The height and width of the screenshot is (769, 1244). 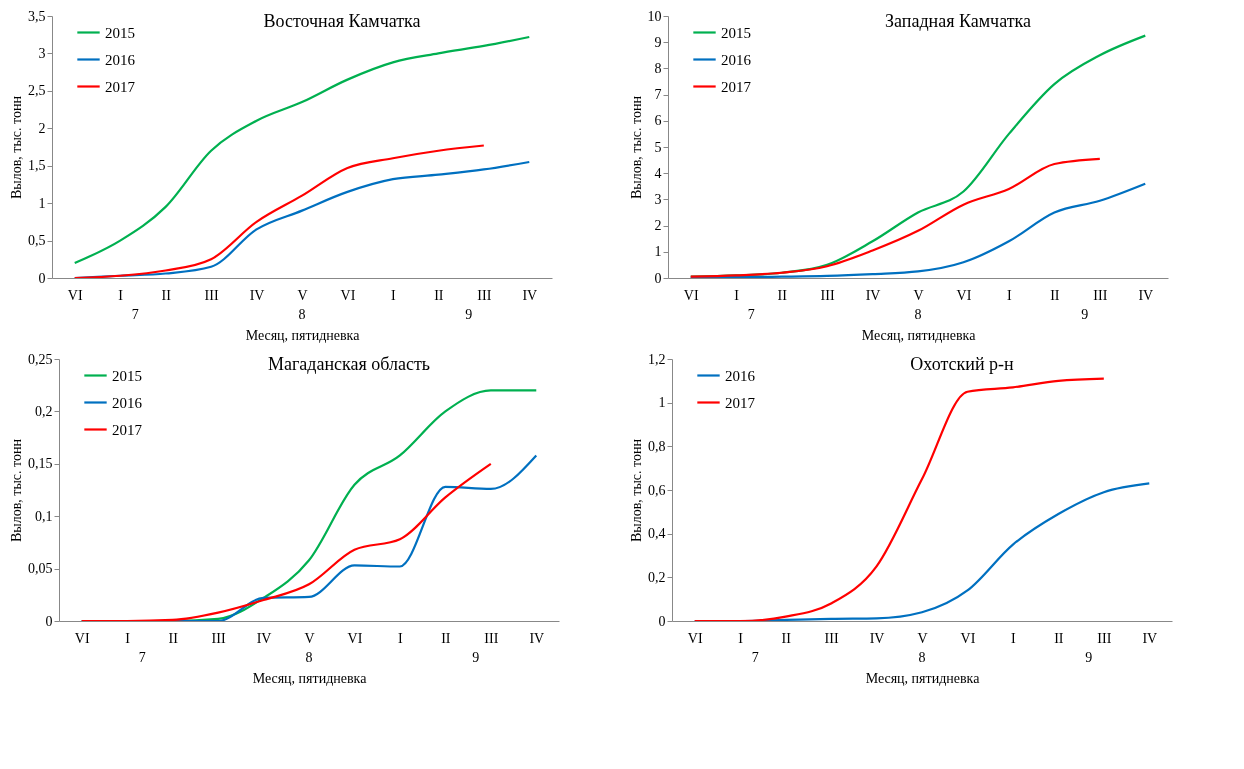 What do you see at coordinates (958, 21) in the screenshot?
I see `chart-title: Западная Камчатка` at bounding box center [958, 21].